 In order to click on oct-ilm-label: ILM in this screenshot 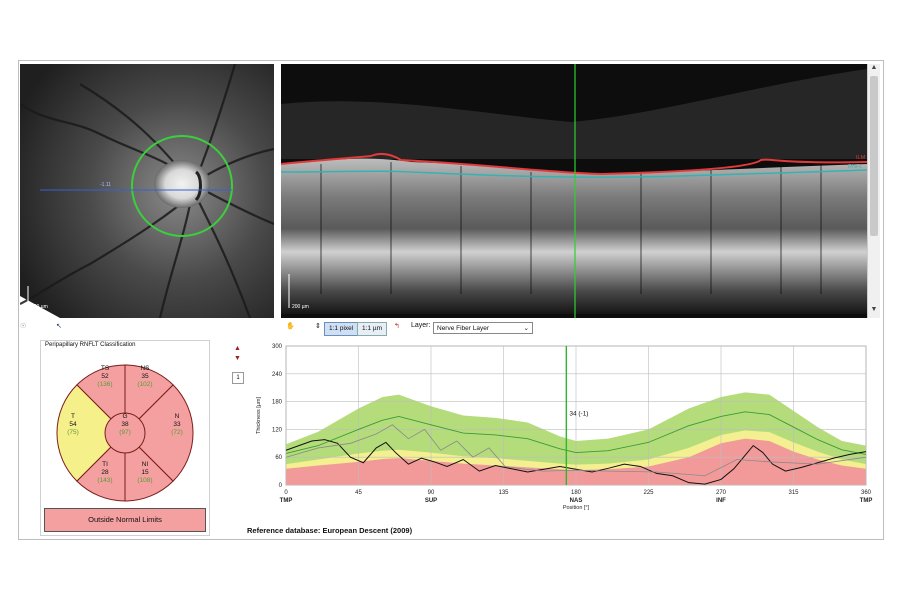, I will do `click(861, 158)`.